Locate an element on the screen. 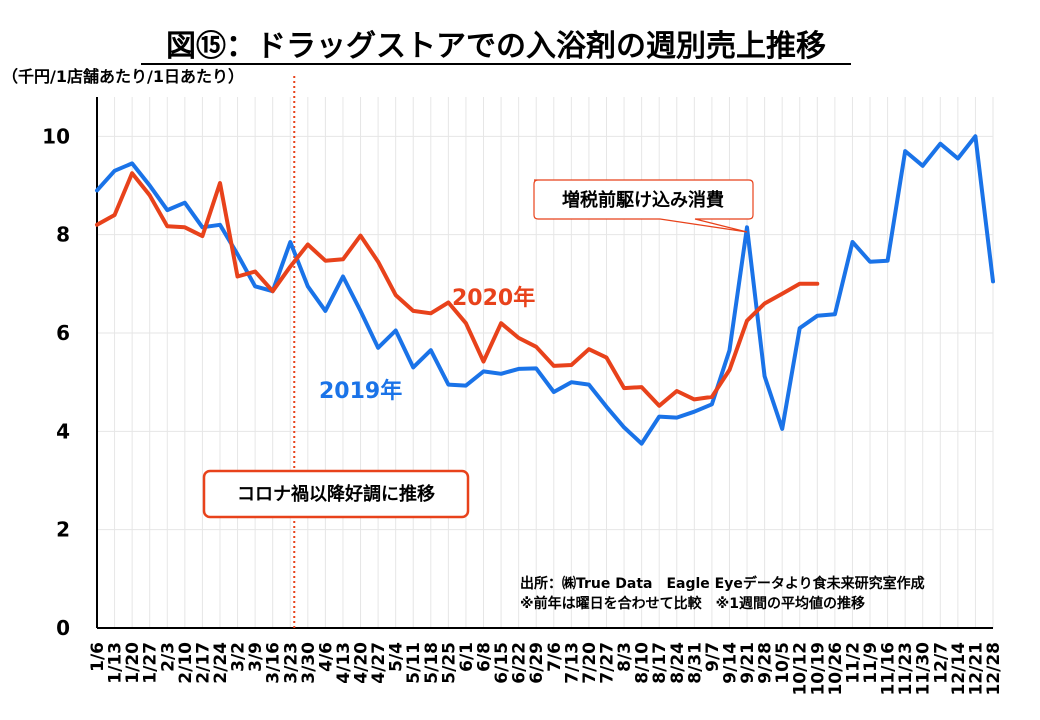 The height and width of the screenshot is (720, 1040). x-tick-label: 6/15 is located at coordinates (502, 663).